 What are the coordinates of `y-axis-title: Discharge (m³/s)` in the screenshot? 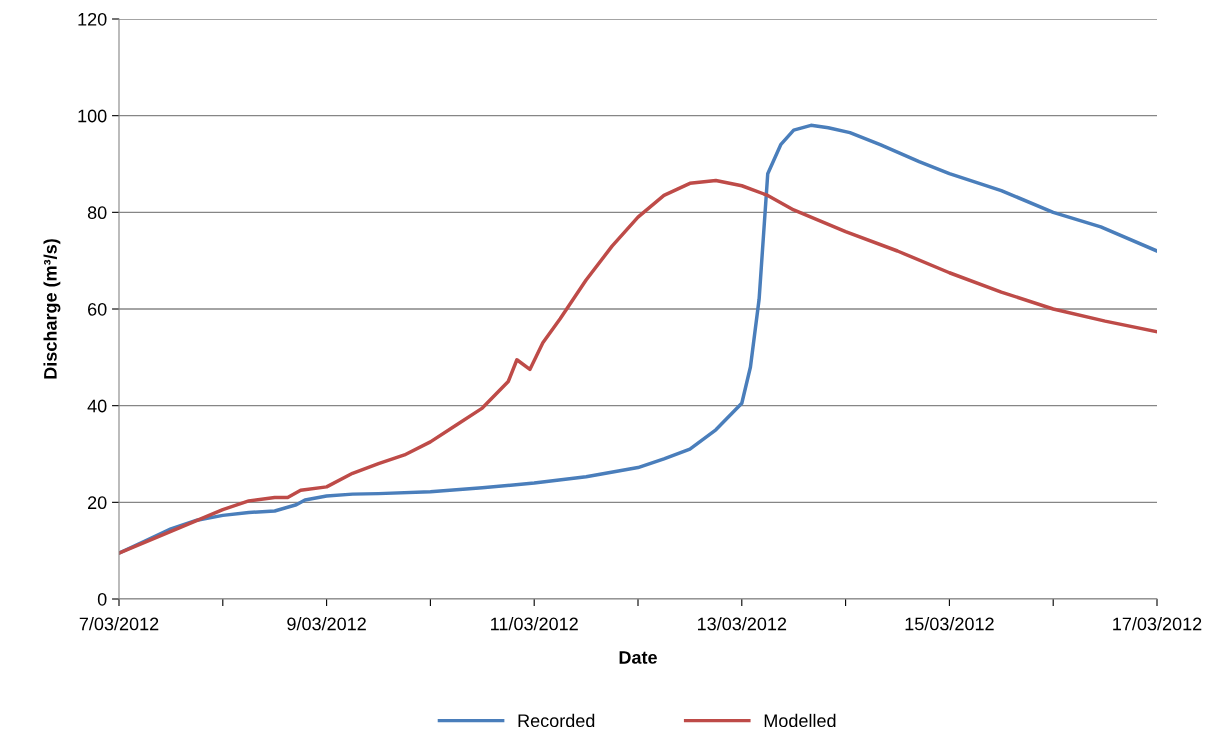 It's located at (52, 309).